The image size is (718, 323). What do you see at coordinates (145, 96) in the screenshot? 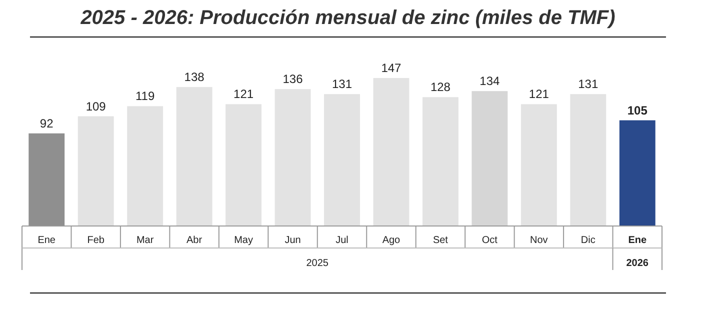
I see `data-label: 119` at bounding box center [145, 96].